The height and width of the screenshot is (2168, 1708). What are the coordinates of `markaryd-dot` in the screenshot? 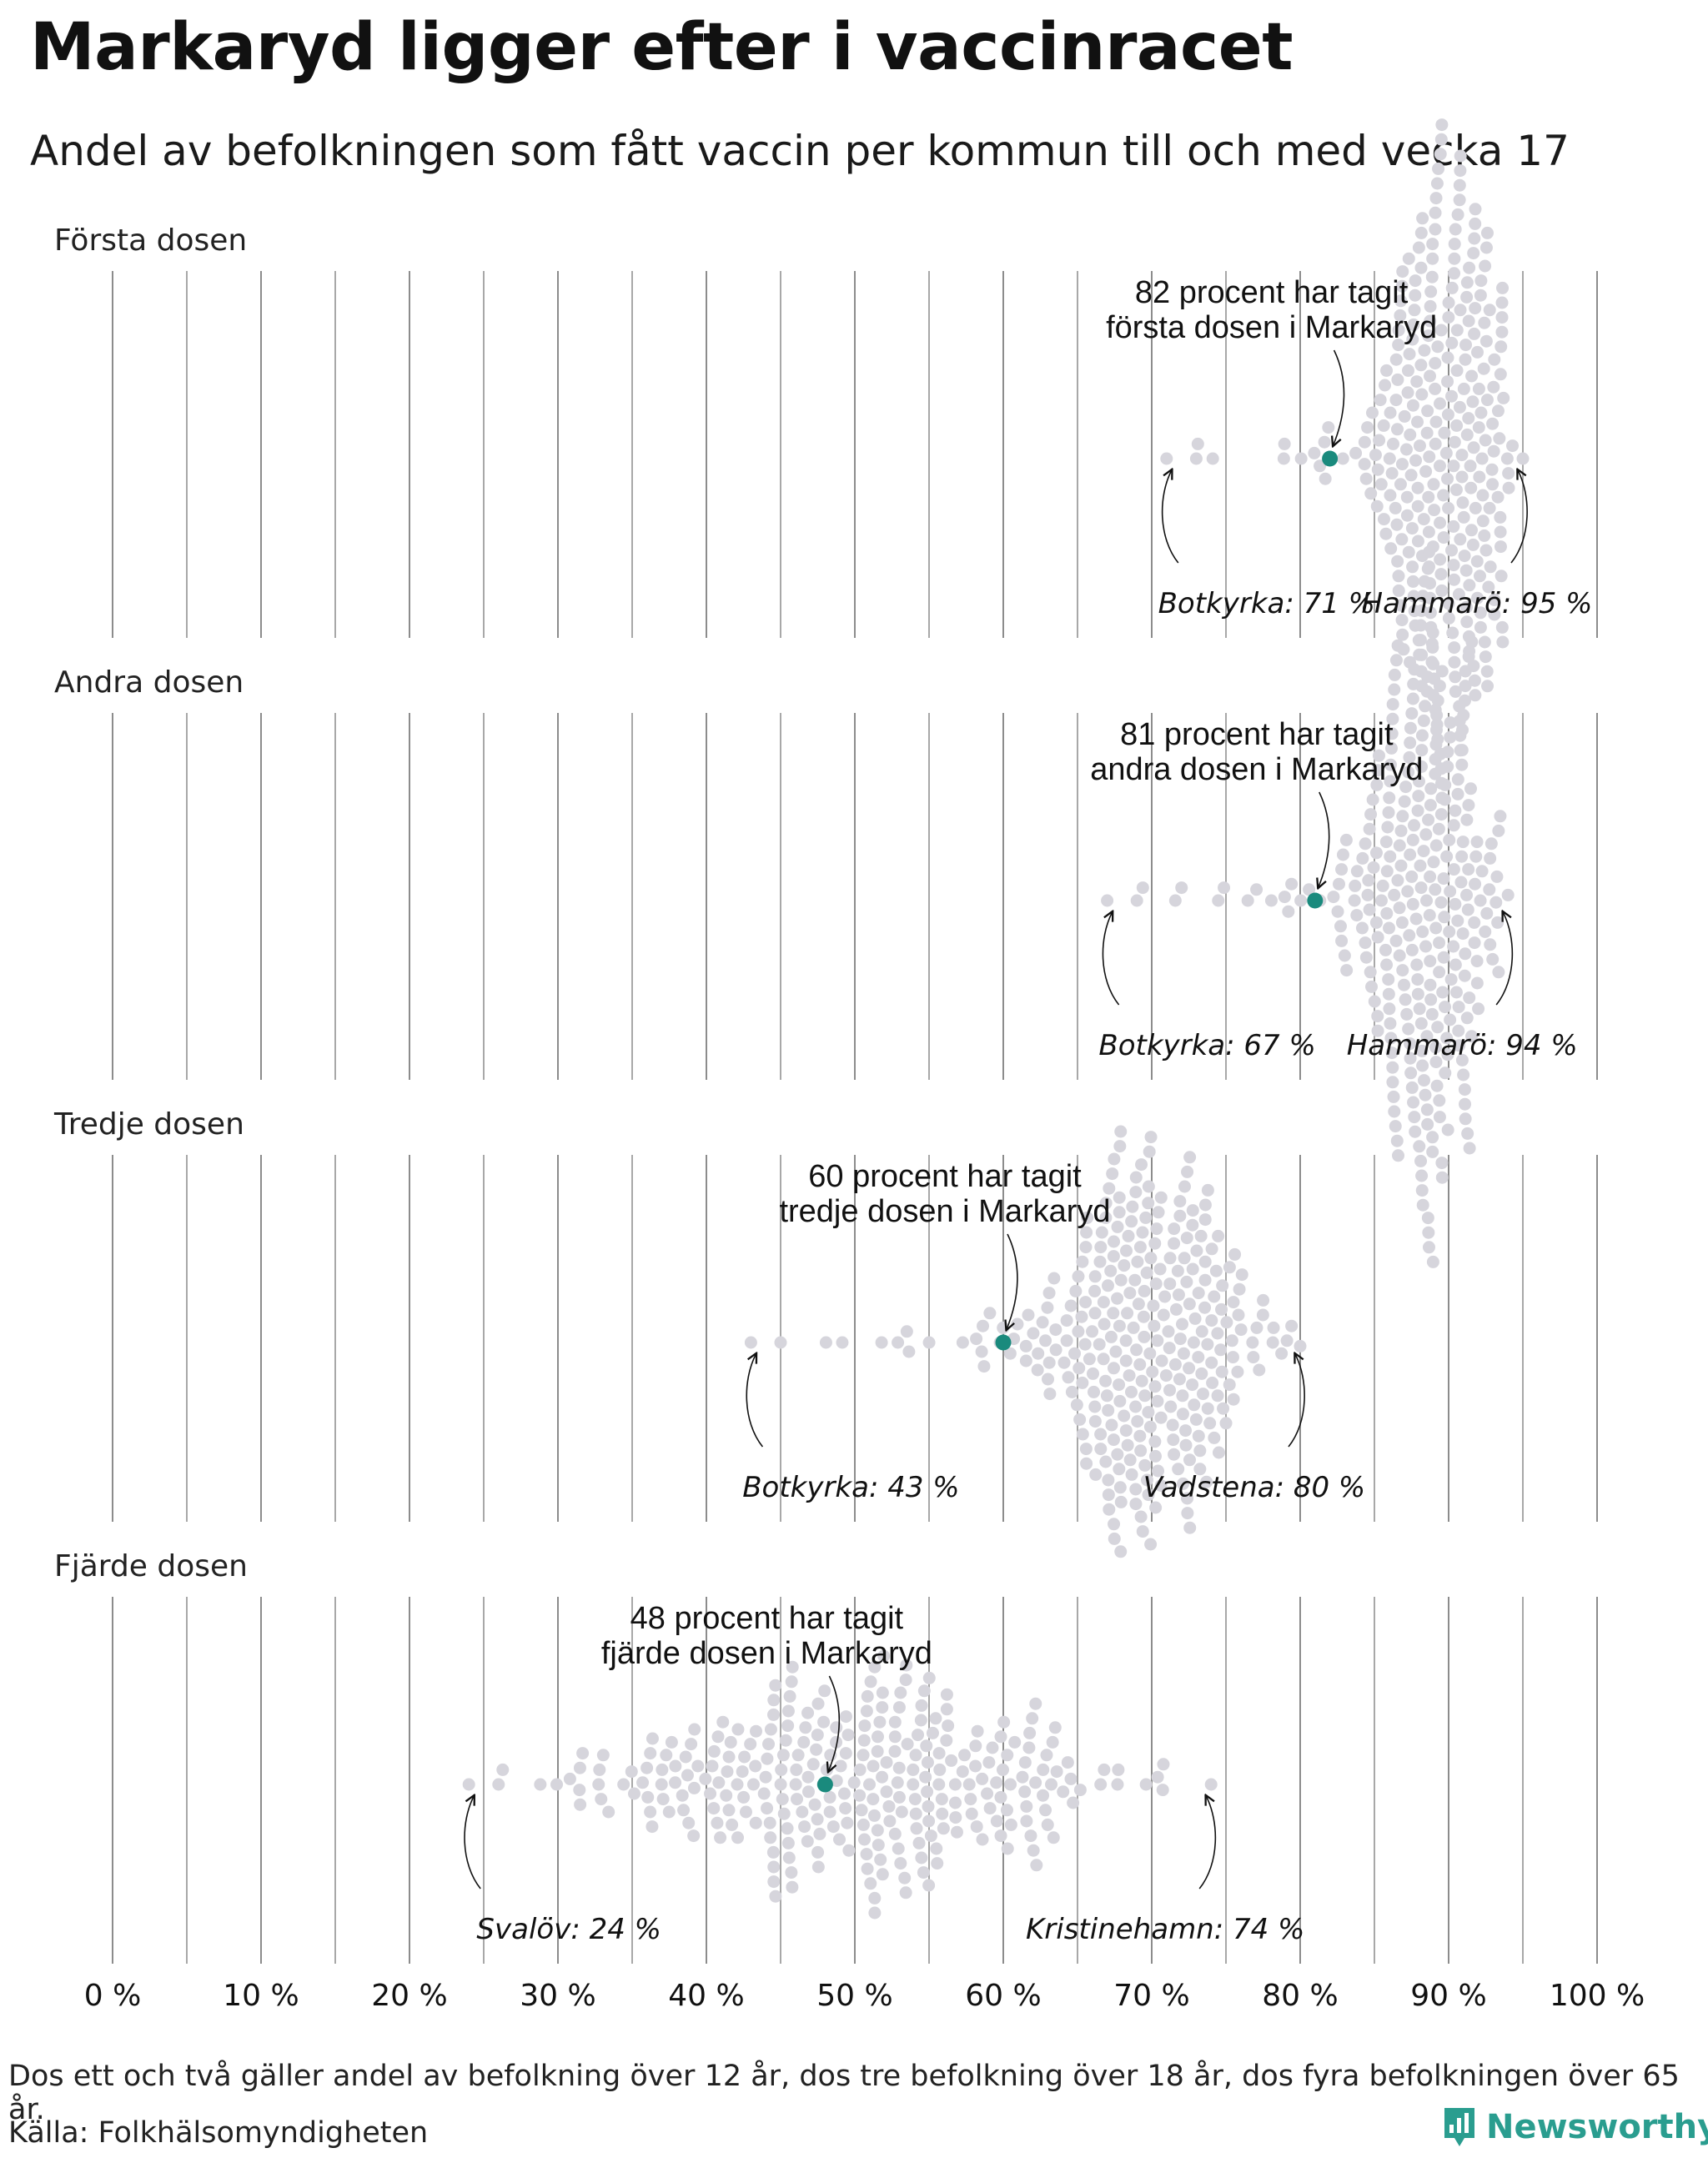 It's located at (1315, 900).